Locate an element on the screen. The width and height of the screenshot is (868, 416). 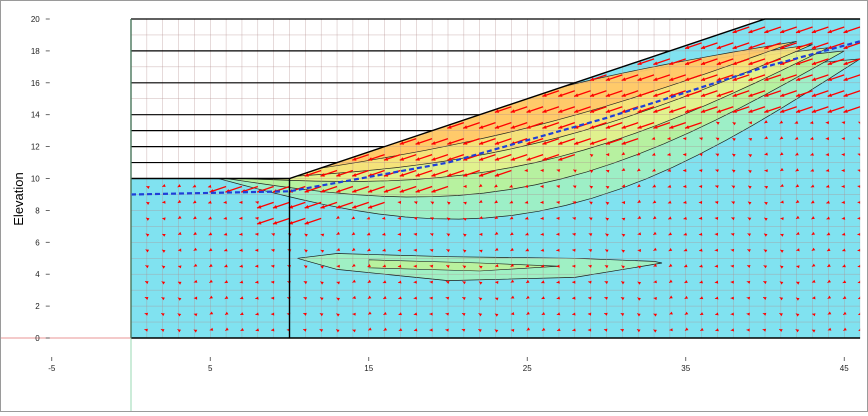
y-tick-label: 2 is located at coordinates (37, 306).